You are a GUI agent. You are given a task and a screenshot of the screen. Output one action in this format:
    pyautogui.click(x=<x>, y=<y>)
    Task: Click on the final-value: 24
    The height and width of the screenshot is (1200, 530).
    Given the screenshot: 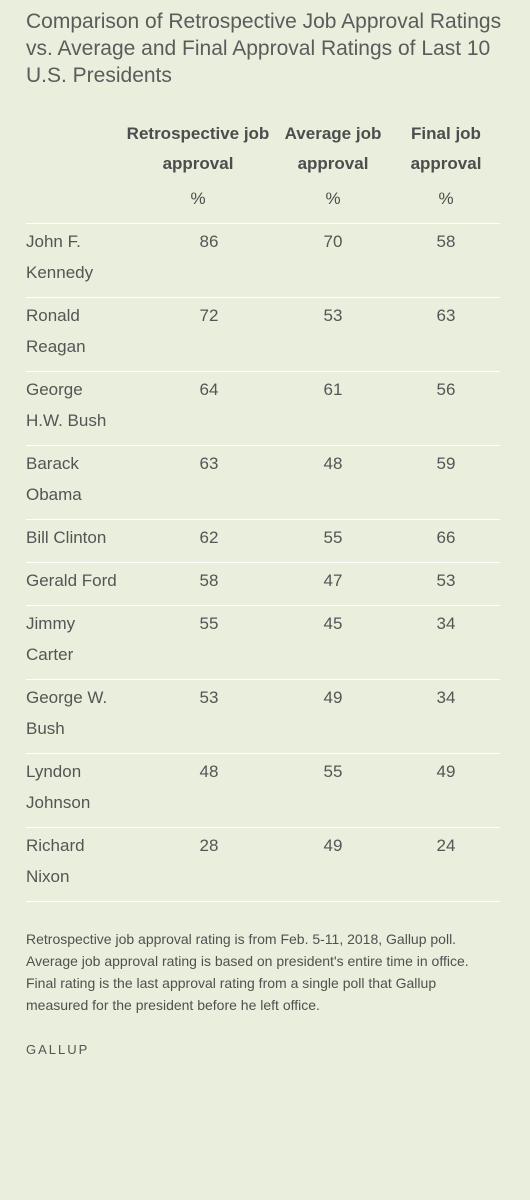 What is the action you would take?
    pyautogui.click(x=446, y=864)
    